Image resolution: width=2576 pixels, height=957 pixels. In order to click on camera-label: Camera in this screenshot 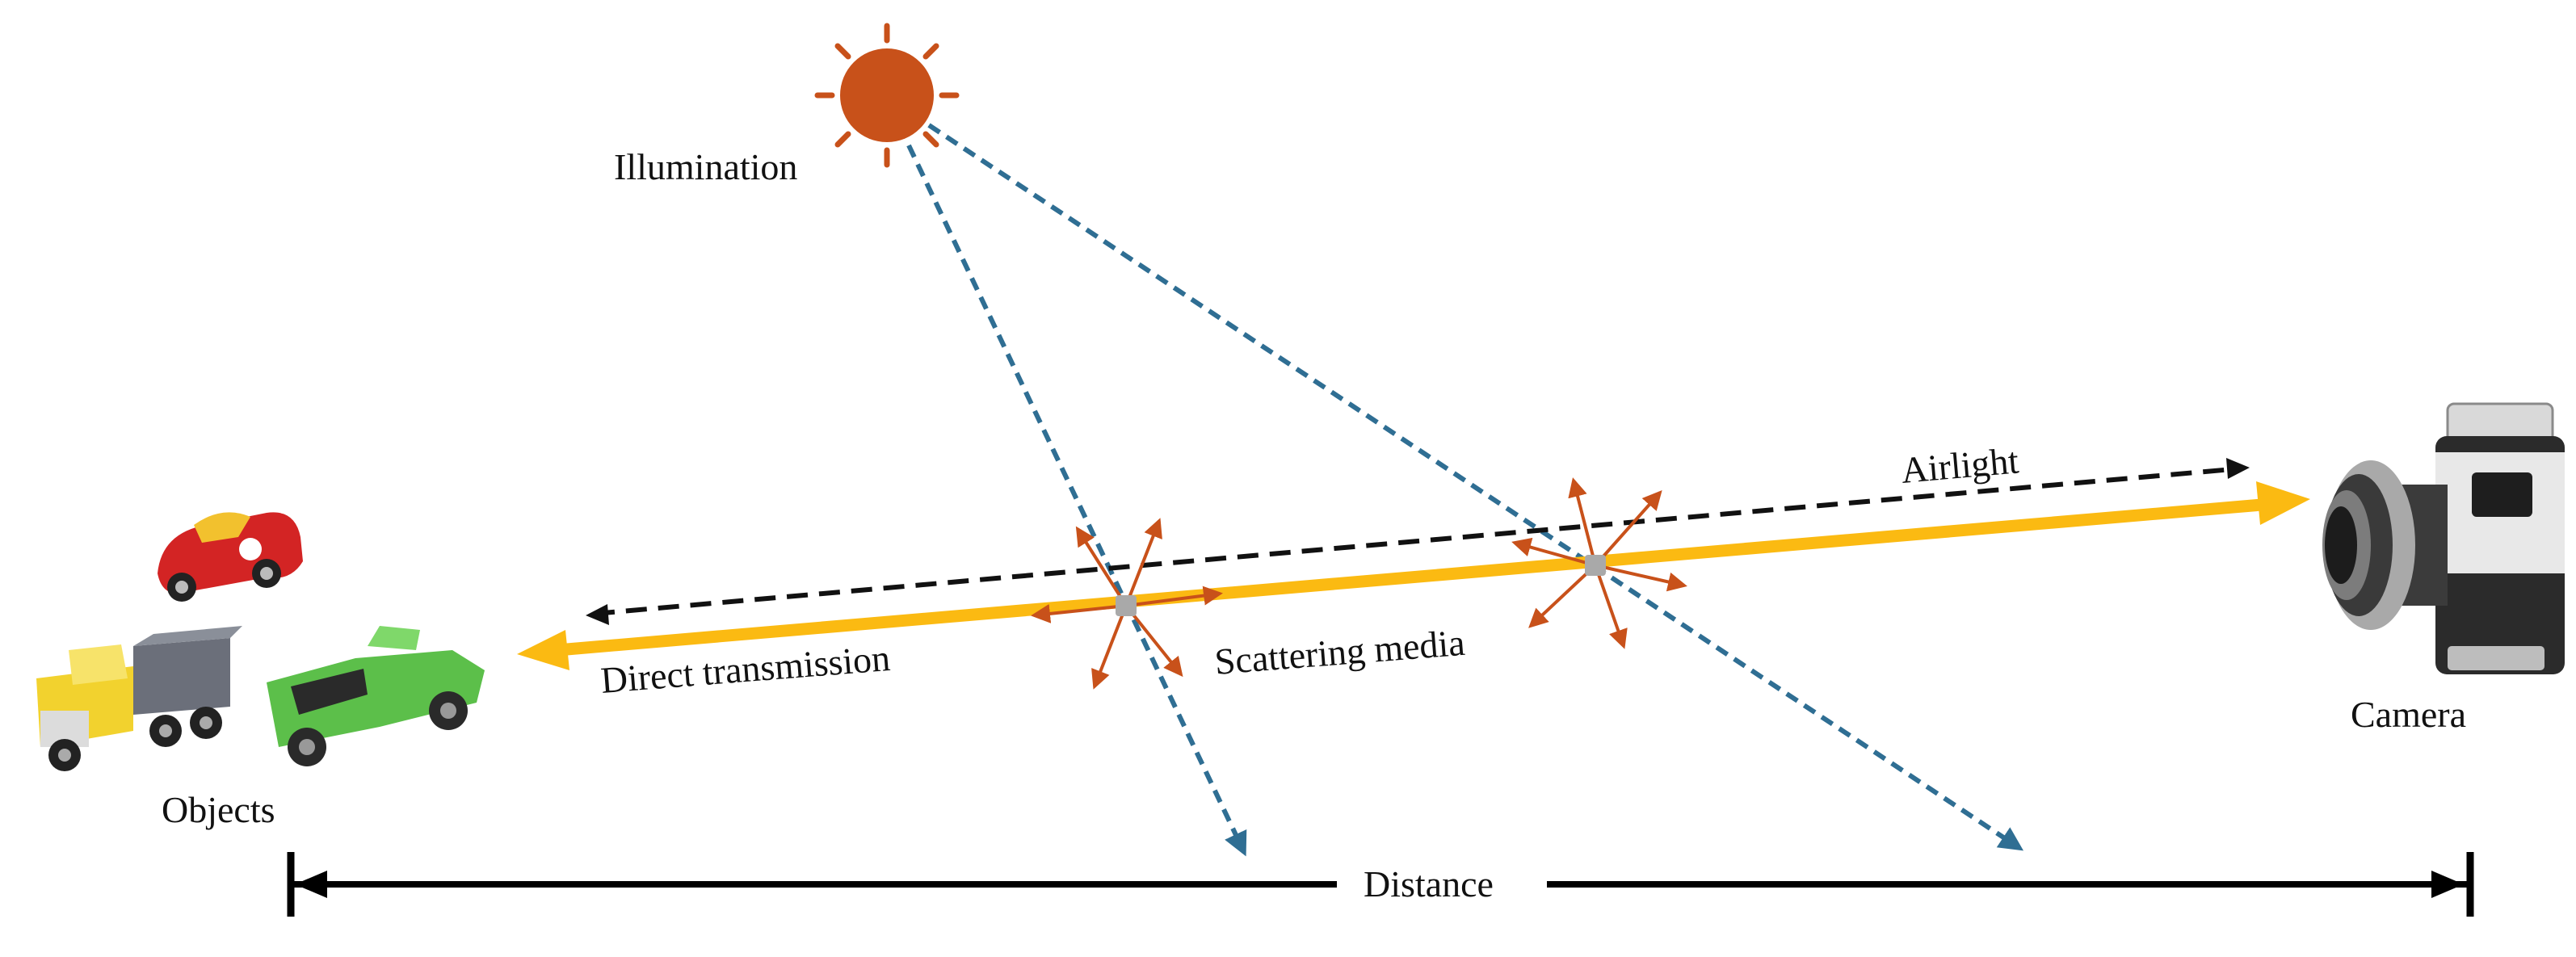, I will do `click(2408, 714)`.